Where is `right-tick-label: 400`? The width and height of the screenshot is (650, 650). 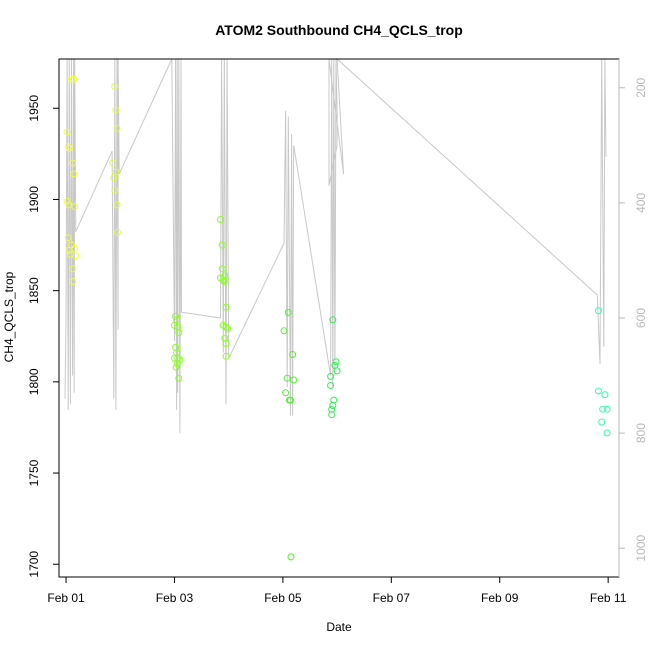
right-tick-label: 400 is located at coordinates (641, 203).